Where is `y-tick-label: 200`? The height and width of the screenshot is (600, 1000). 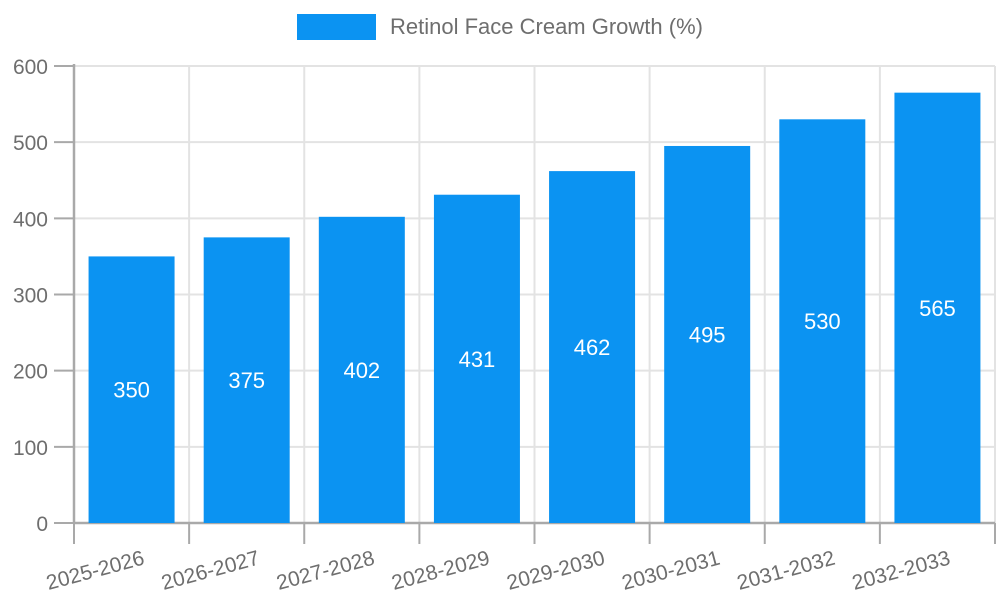
y-tick-label: 200 is located at coordinates (30, 372).